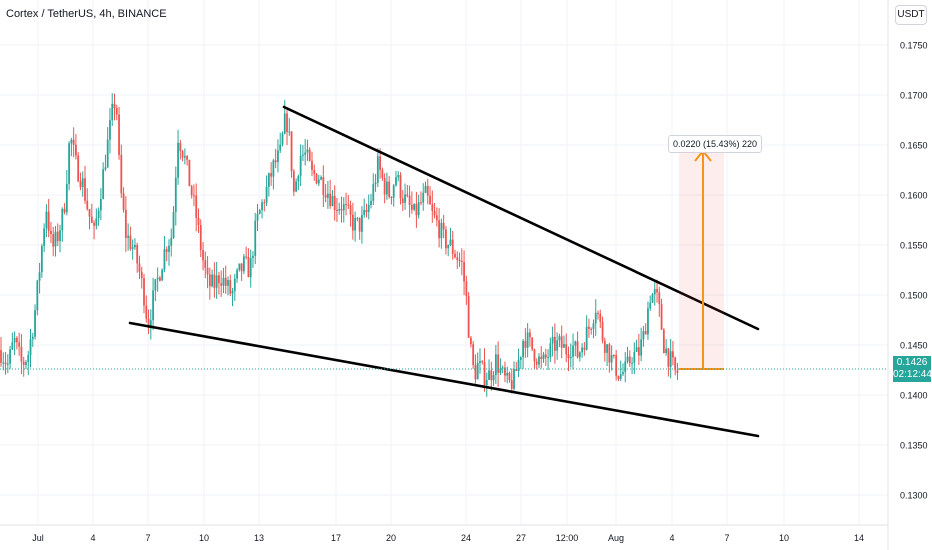 The width and height of the screenshot is (932, 550). What do you see at coordinates (914, 96) in the screenshot?
I see `y-tick-label: 0.1700` at bounding box center [914, 96].